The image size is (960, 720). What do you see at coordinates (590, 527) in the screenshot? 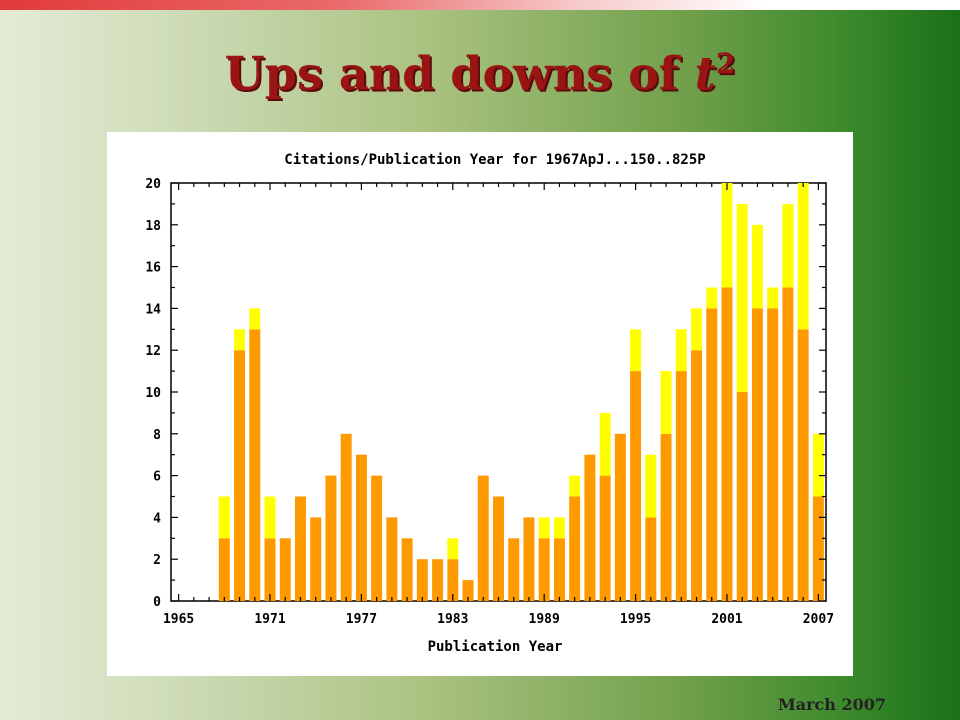
I see `bar-1992-primary` at bounding box center [590, 527].